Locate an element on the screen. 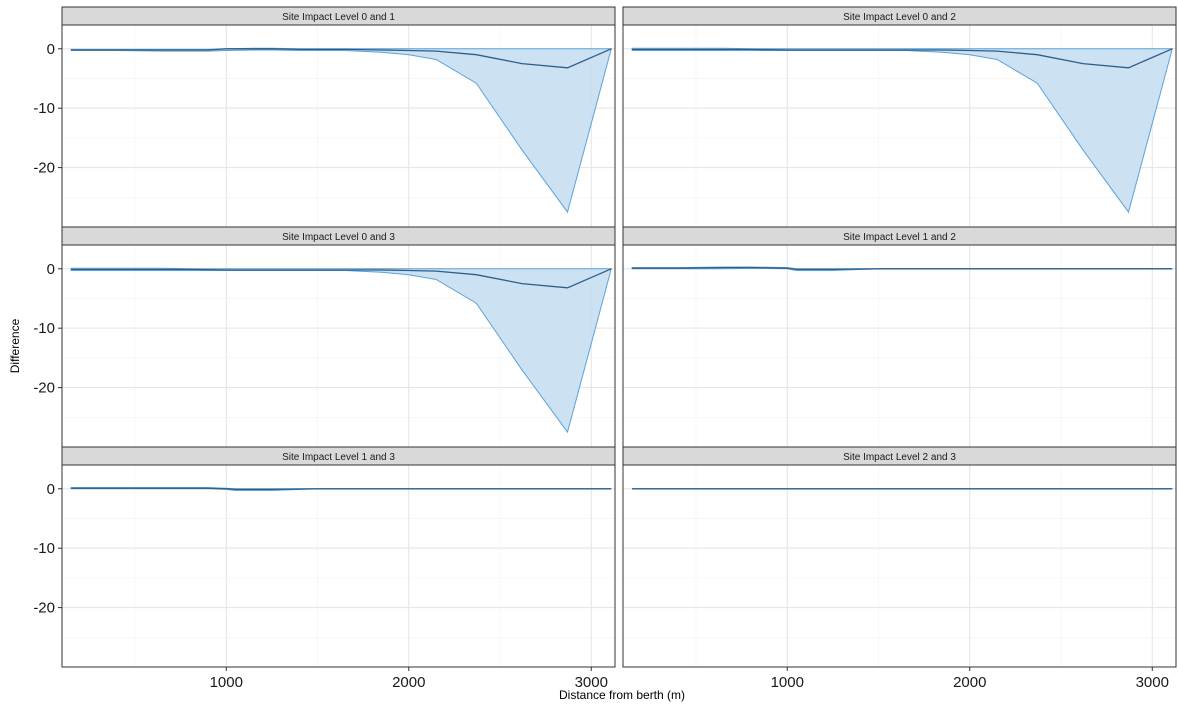 Image resolution: width=1178 pixels, height=704 pixels. panel-6-x-tick-label: 2000 is located at coordinates (969, 682).